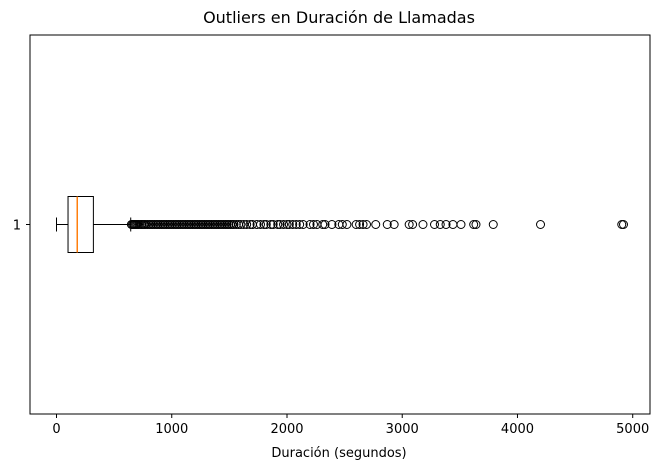 This screenshot has width=658, height=471. I want to click on x-tick-label: 0, so click(56, 429).